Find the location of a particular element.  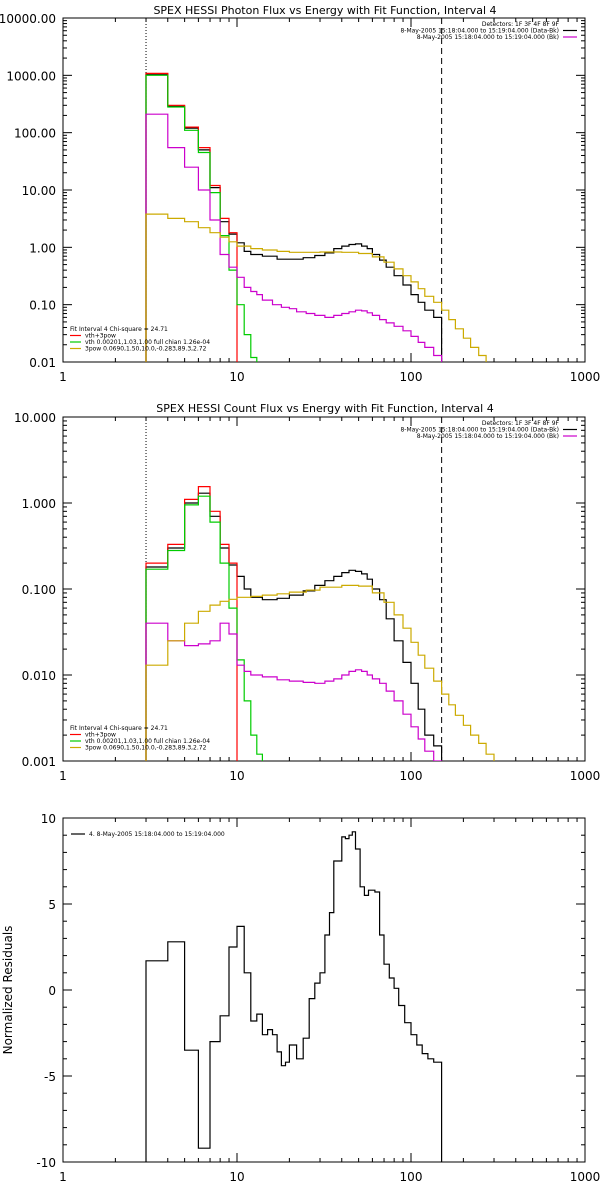

y-tick-label: -10 is located at coordinates (46, 1163).